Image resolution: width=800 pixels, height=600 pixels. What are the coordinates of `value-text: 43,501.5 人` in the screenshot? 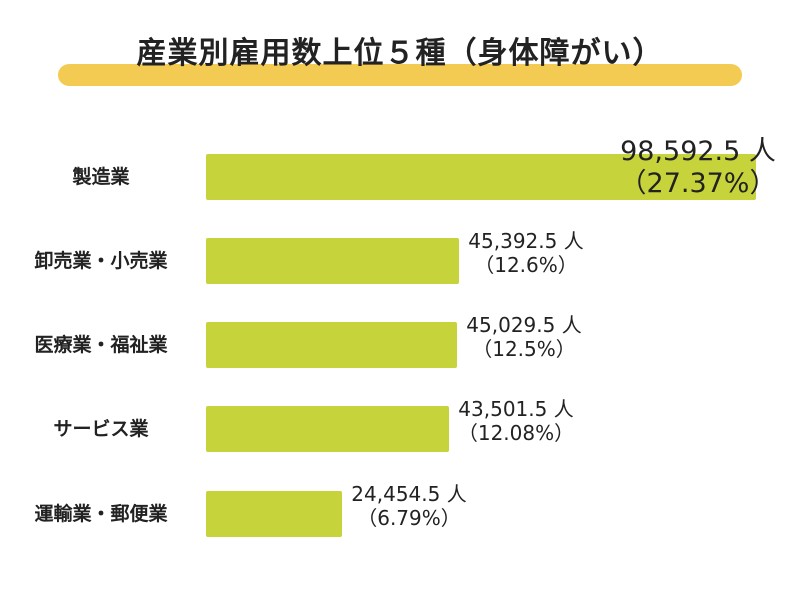 It's located at (516, 409).